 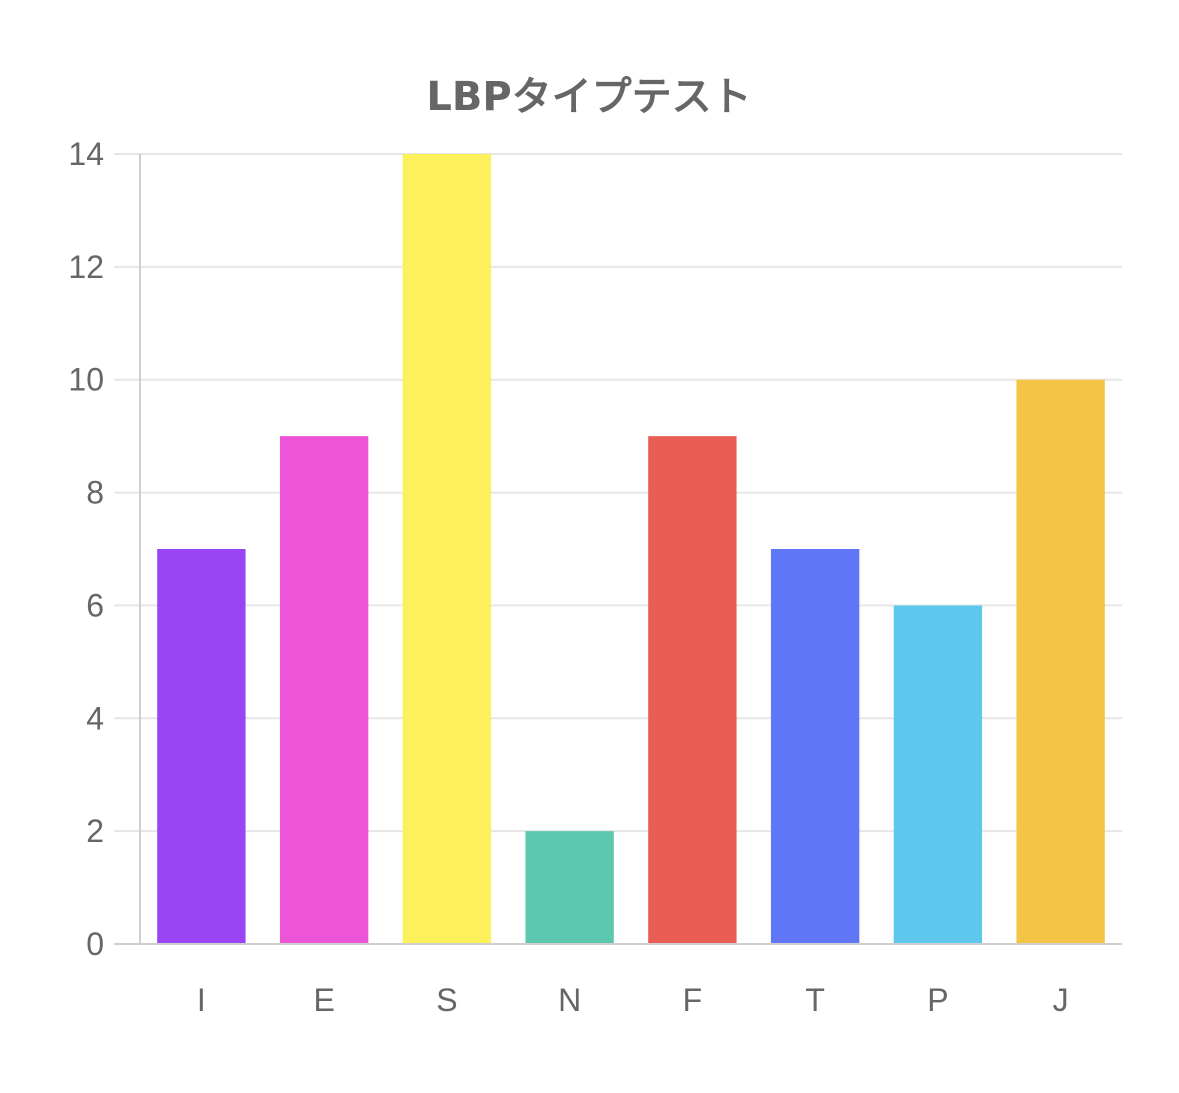 I want to click on y-axis-ticks: 0 2 4 6 8 10 12 14, so click(x=86, y=549).